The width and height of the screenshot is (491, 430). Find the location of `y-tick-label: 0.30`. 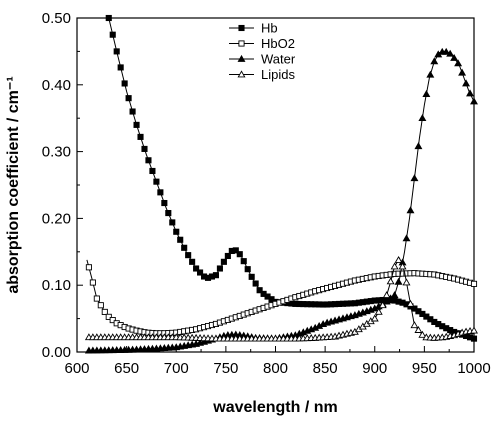

y-tick-label: 0.30 is located at coordinates (56, 152).